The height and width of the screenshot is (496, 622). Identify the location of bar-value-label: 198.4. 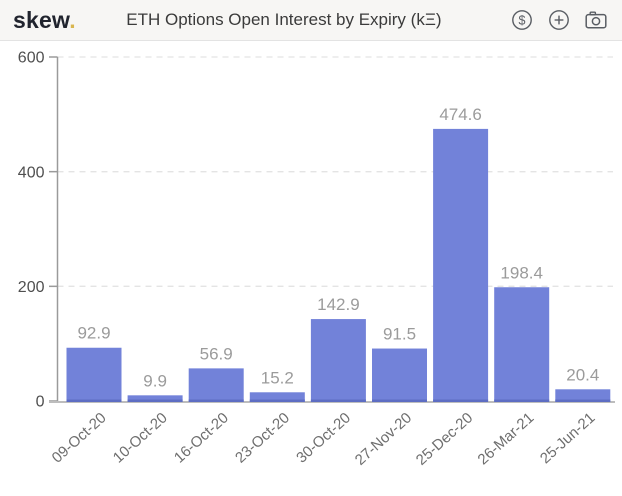
(521, 272).